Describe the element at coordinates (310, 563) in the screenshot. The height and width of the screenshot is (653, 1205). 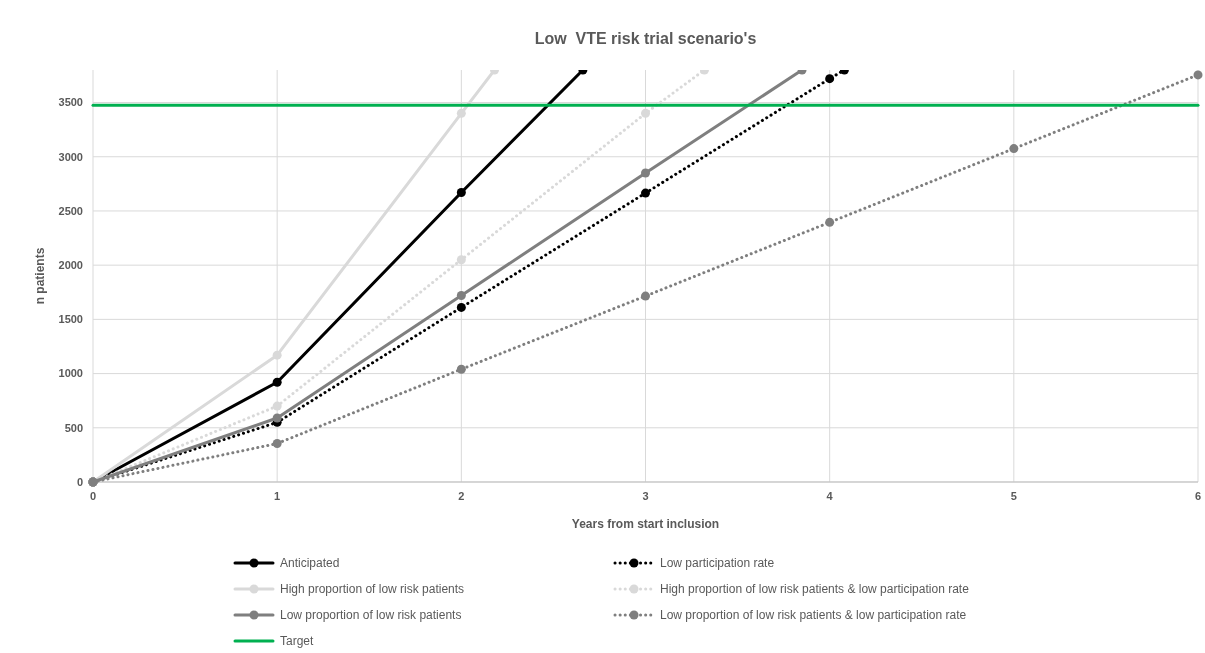
I see `legend-label: Anticipated` at that location.